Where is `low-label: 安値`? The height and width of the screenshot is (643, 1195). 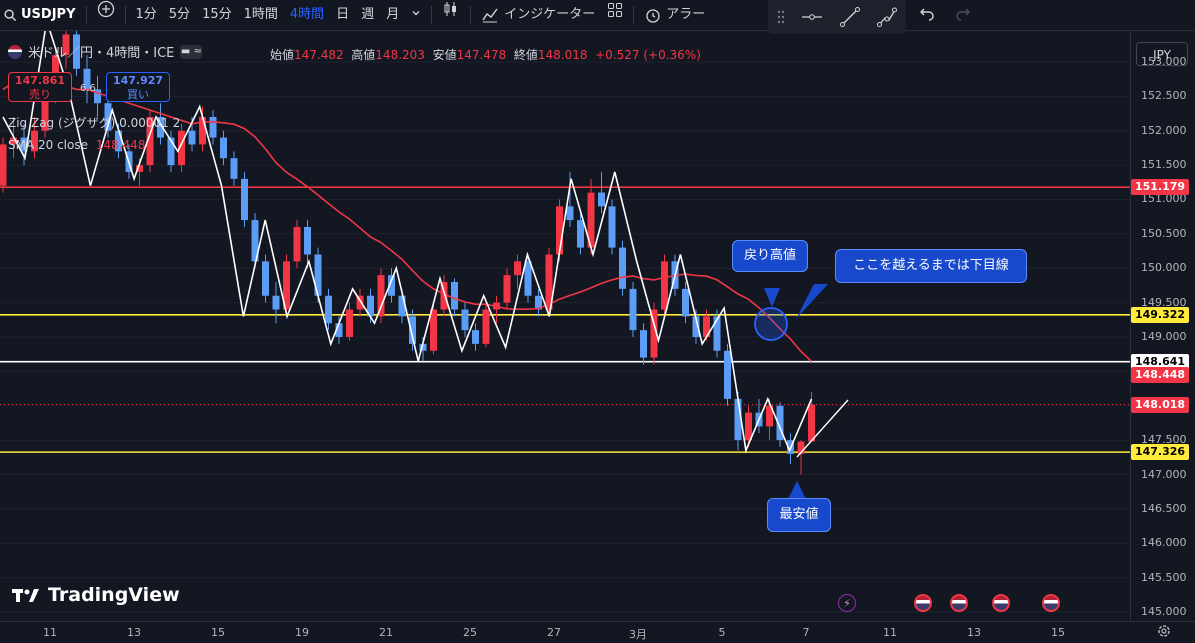
low-label: 安値 is located at coordinates (444, 55).